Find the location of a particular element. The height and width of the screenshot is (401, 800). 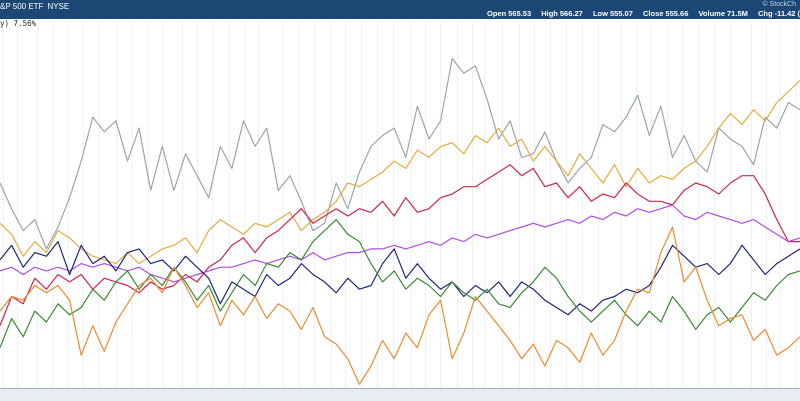

performance-label: y) 7.56% is located at coordinates (18, 23).